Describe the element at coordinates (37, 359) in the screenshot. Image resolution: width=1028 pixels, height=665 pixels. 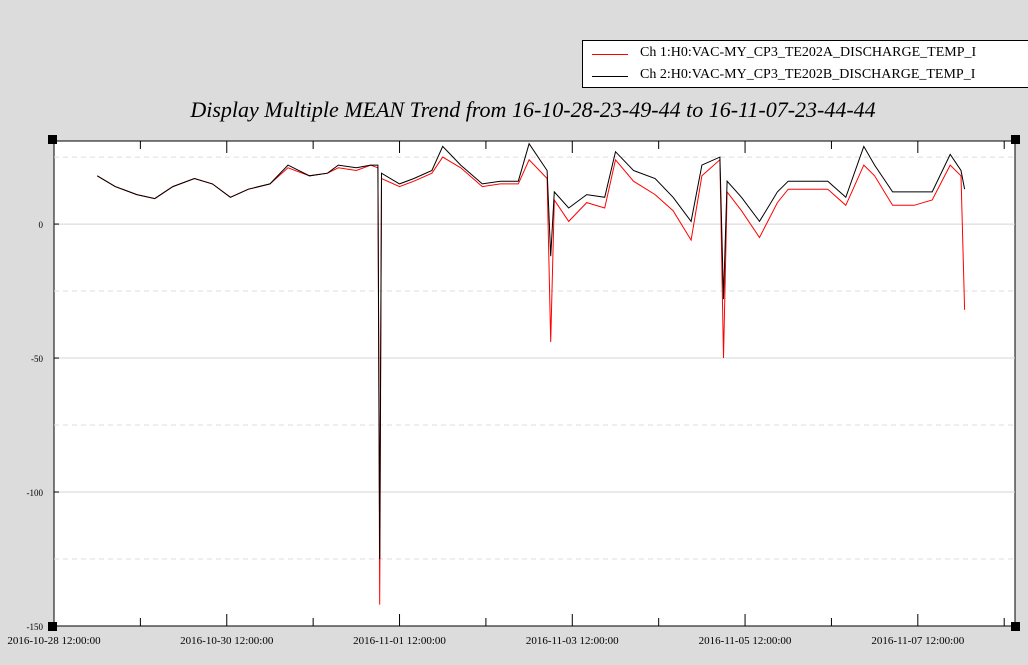
I see `y-tick-label: -50` at that location.